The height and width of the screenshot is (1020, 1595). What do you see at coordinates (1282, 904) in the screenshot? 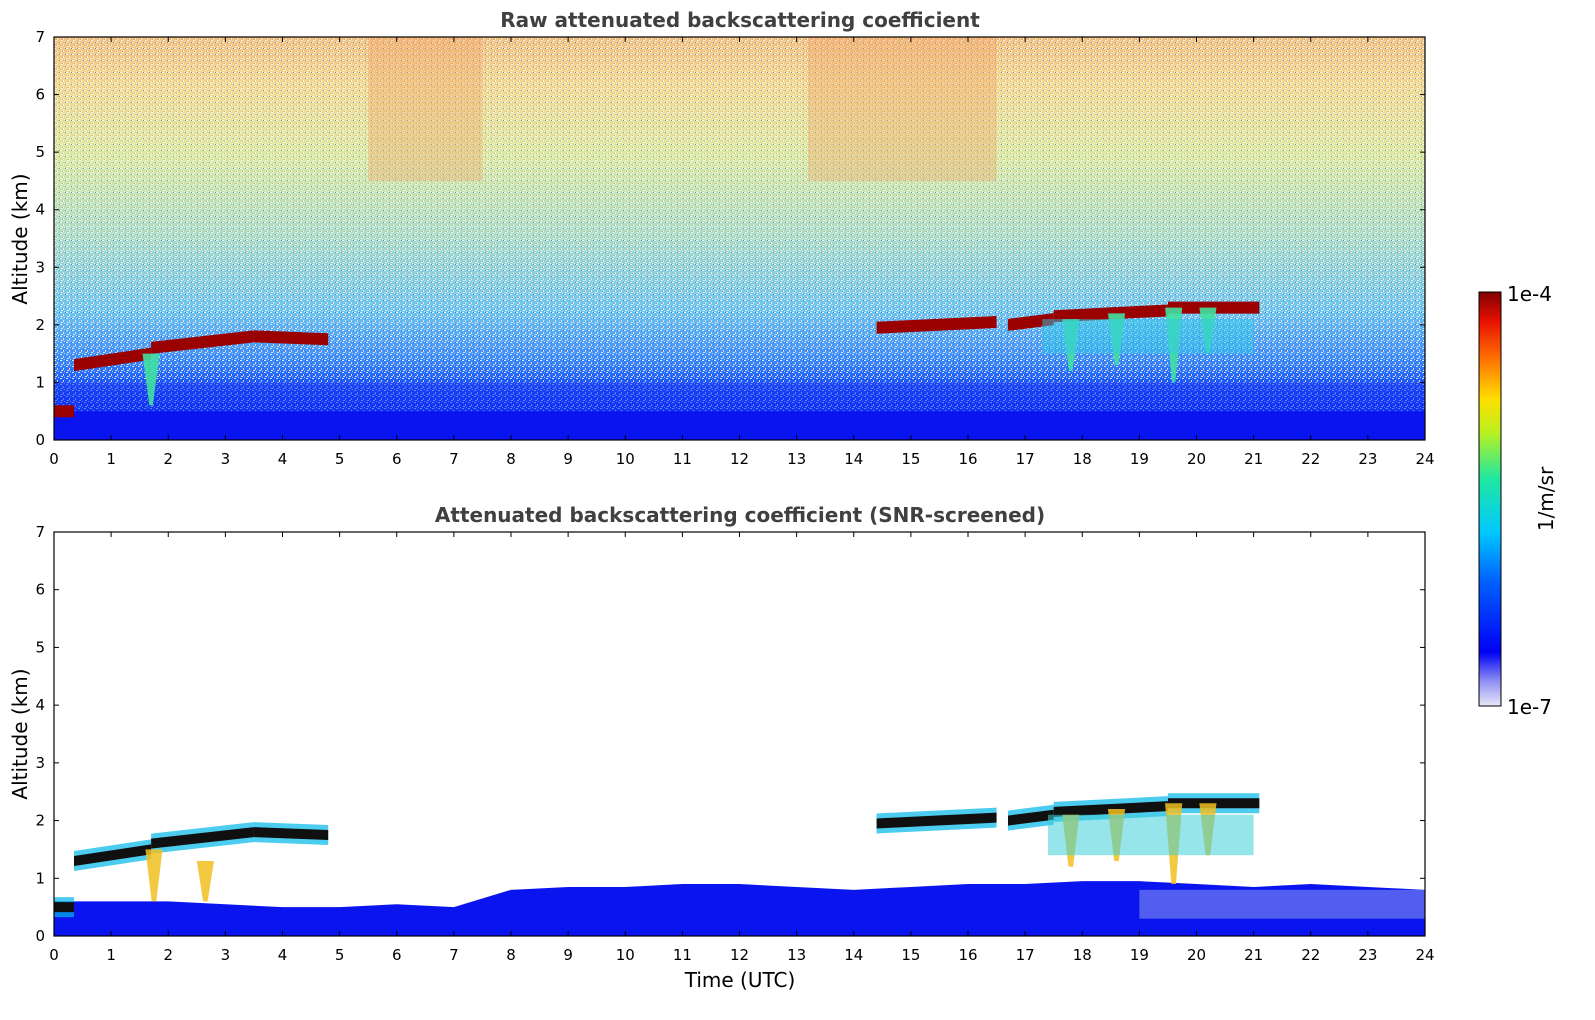
I see `residual-layer` at bounding box center [1282, 904].